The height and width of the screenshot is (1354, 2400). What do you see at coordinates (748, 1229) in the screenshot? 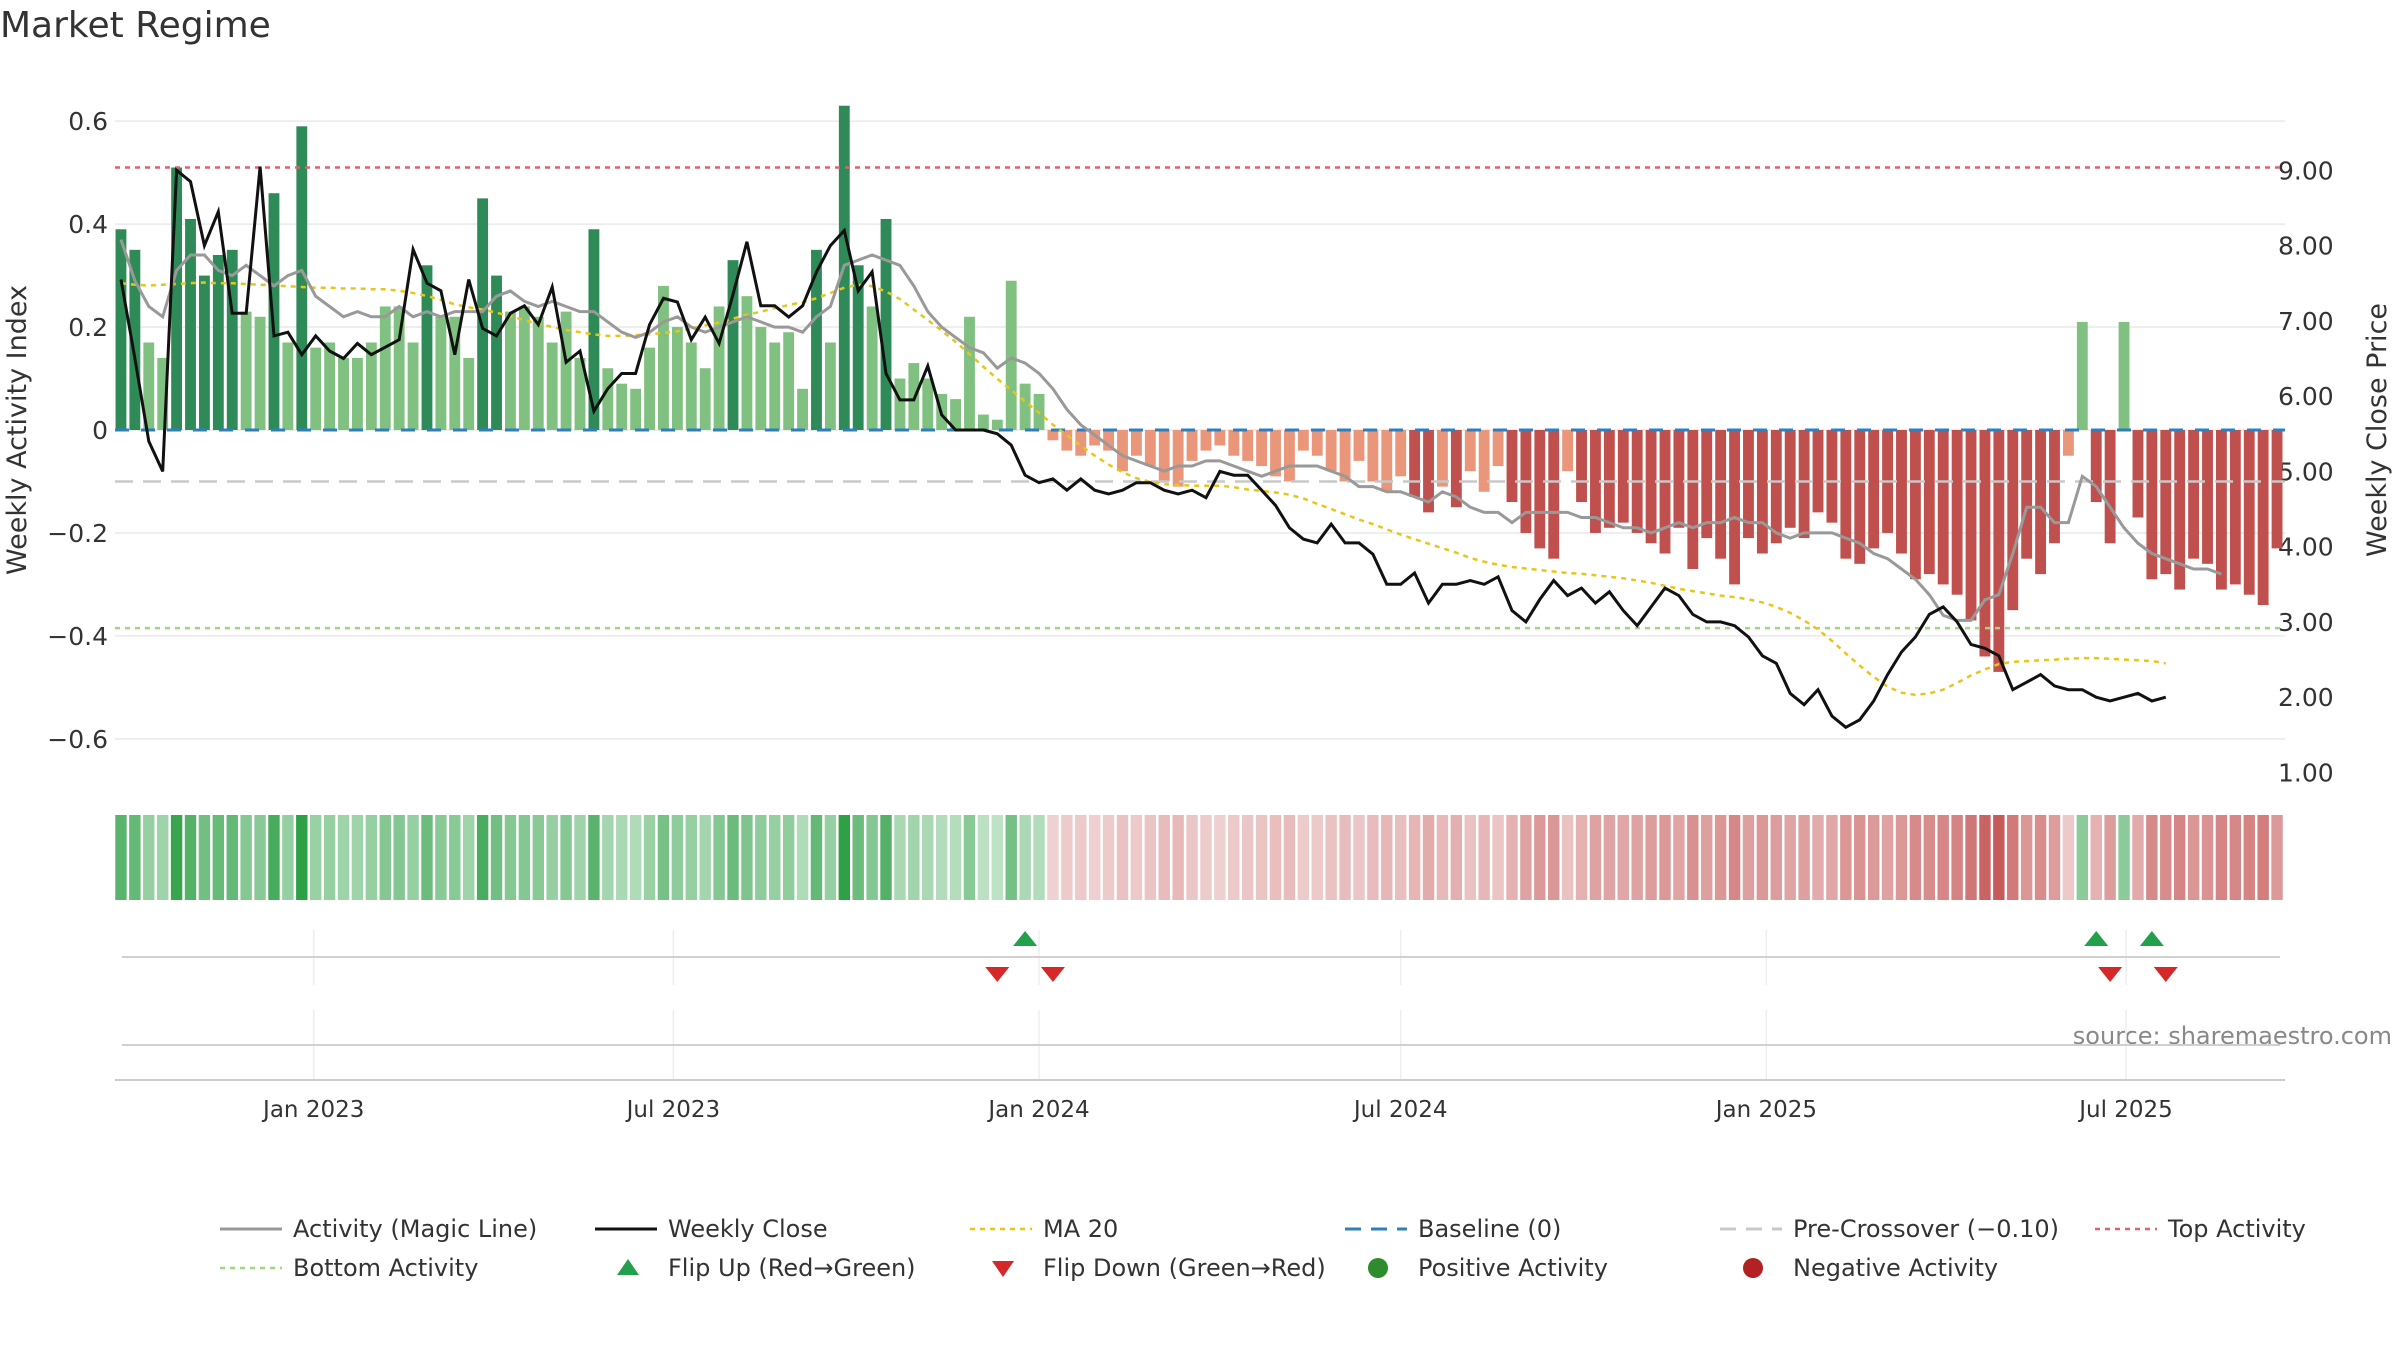
I see `legend-label: Weekly Close` at bounding box center [748, 1229].